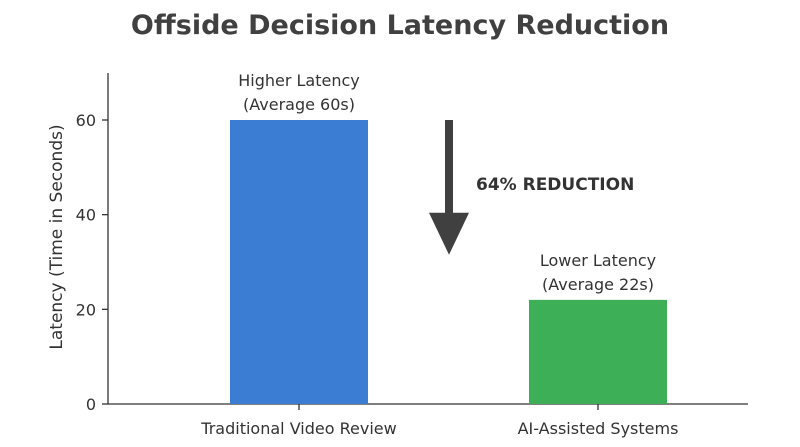  I want to click on chart-title: Offside Decision Latency Reduction, so click(400, 25).